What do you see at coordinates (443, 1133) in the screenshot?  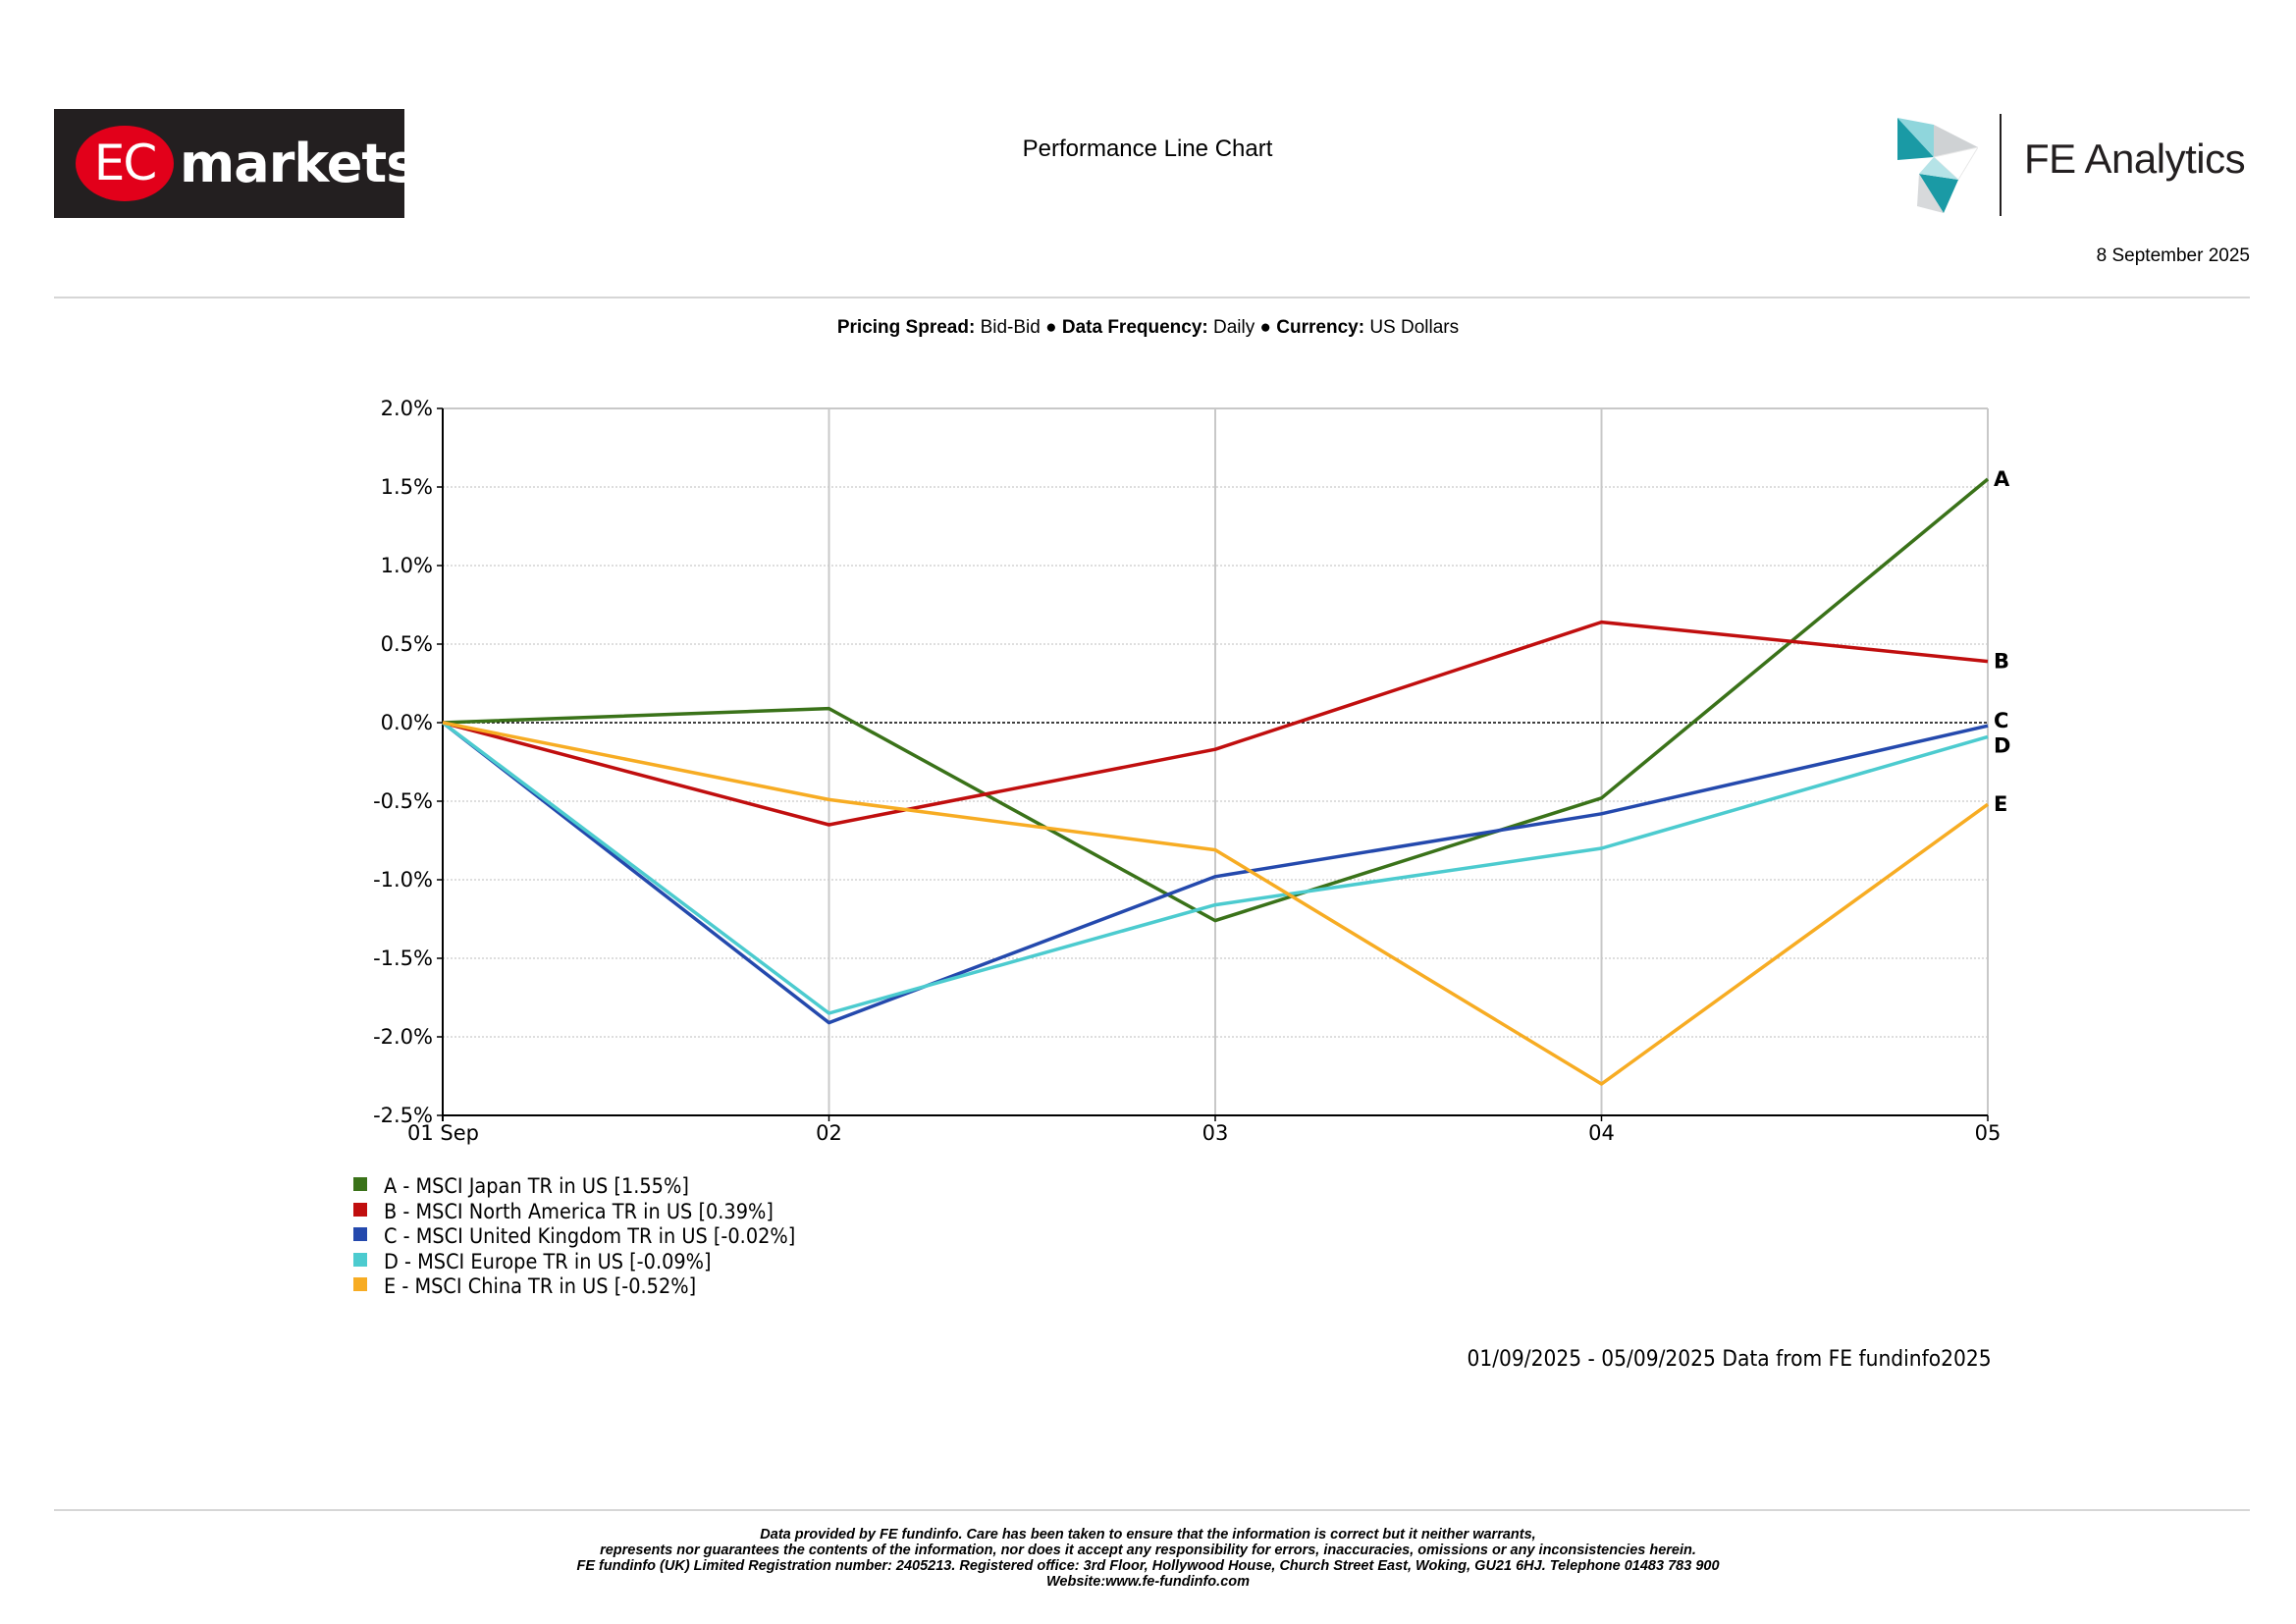 I see `x-tick-label: 01 Sep` at bounding box center [443, 1133].